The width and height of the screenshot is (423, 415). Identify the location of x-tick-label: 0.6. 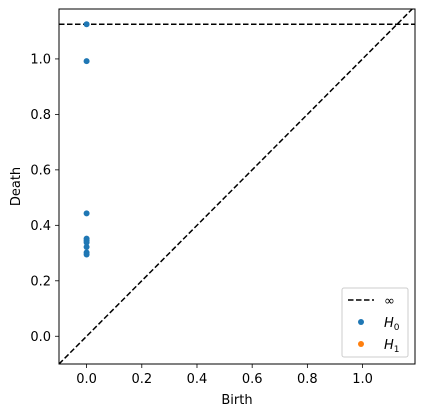
(252, 379).